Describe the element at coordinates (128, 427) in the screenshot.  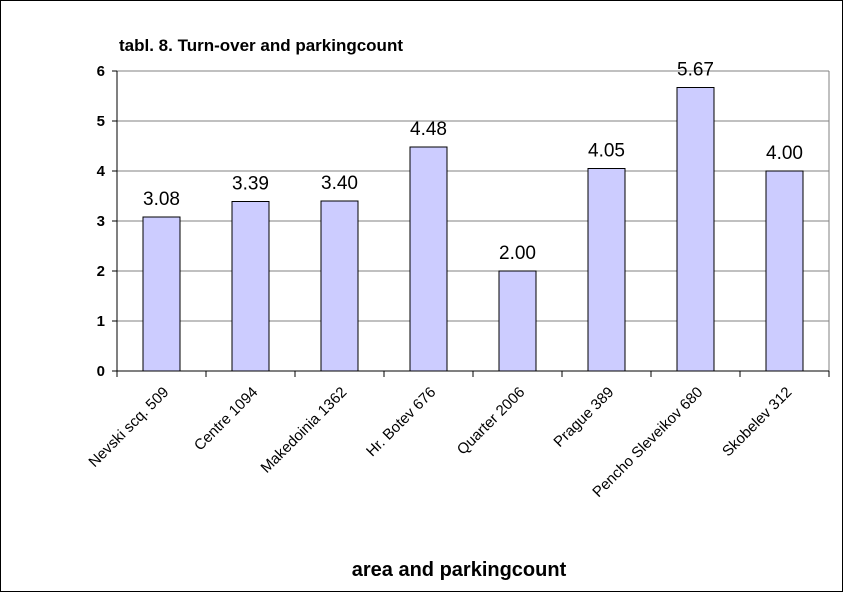
I see `x-category-label: Nevski scq. 509` at that location.